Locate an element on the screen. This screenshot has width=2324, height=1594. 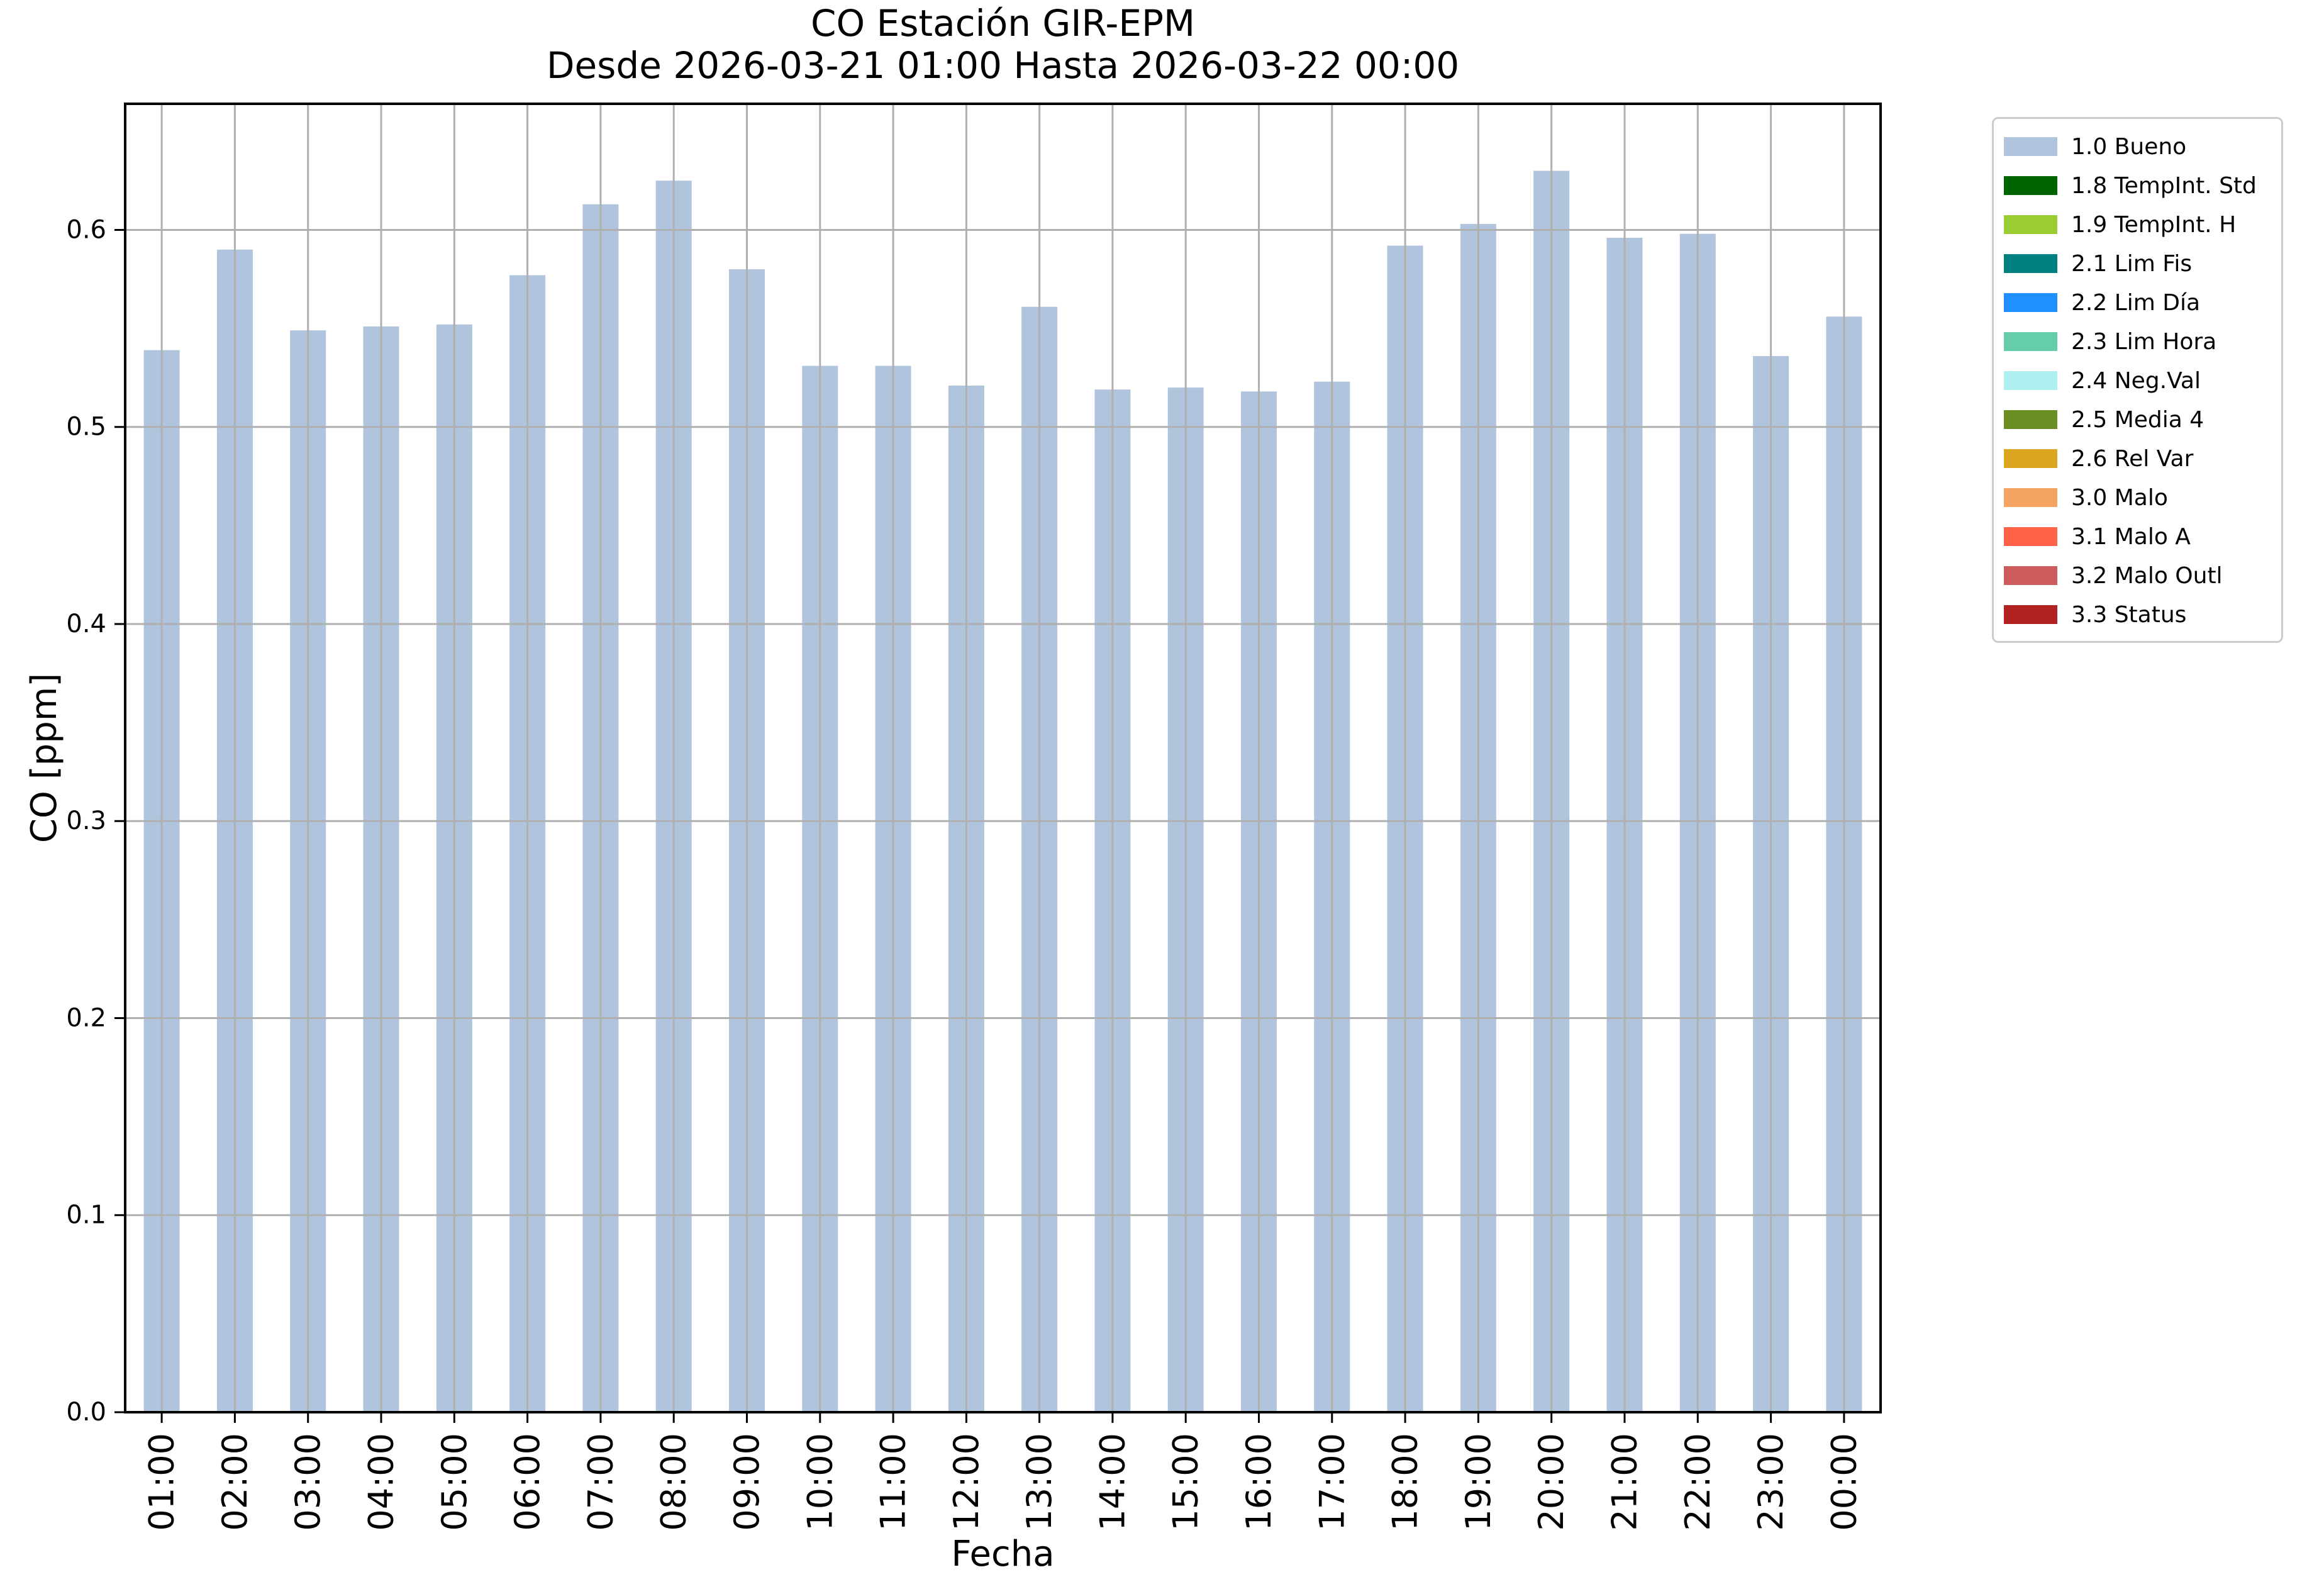
x-tick-label-08-00: 08:00 is located at coordinates (674, 1482).